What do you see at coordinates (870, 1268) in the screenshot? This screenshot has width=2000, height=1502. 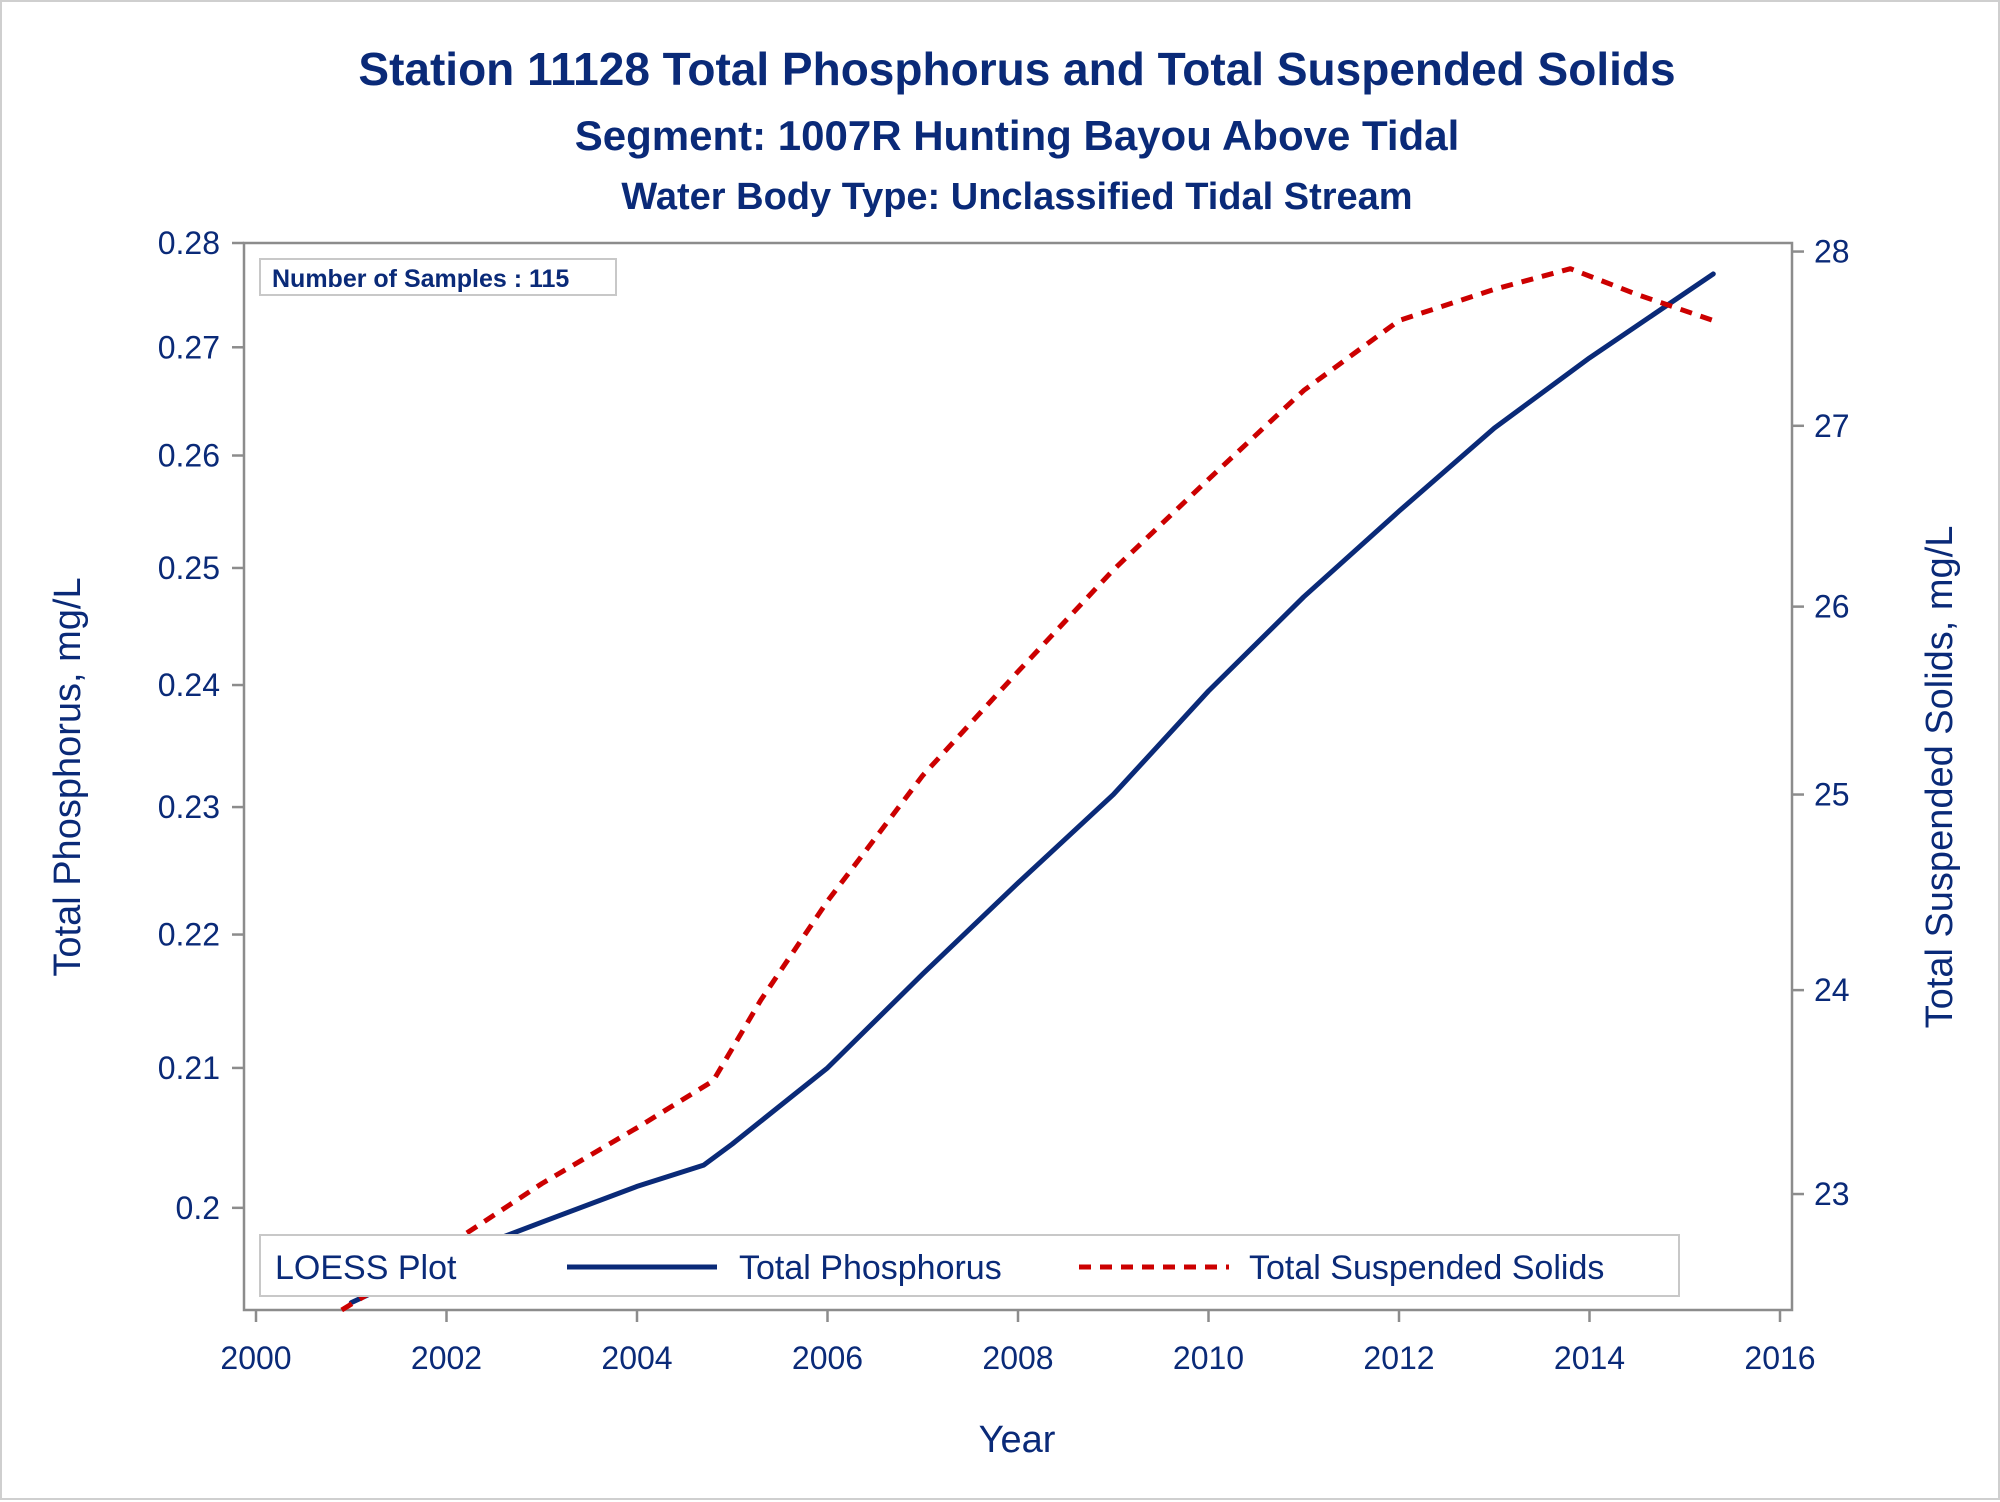 I see `legend-label-total-phosphorus: Total Phosphorus` at bounding box center [870, 1268].